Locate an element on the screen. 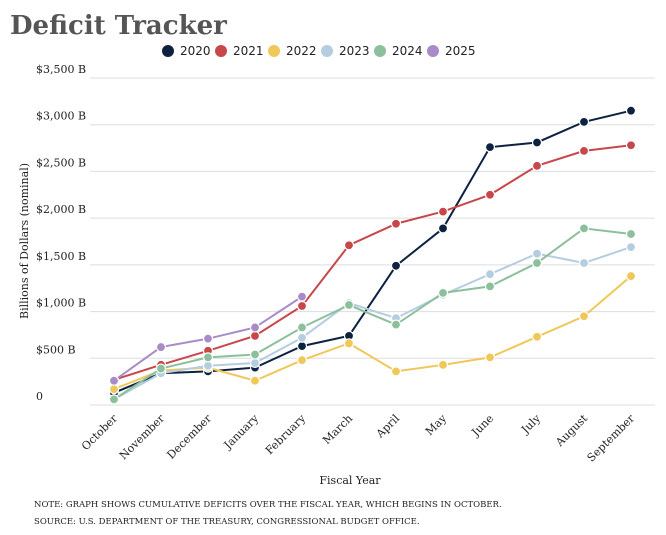 This screenshot has width=666, height=535. x-tick-label: May is located at coordinates (436, 424).